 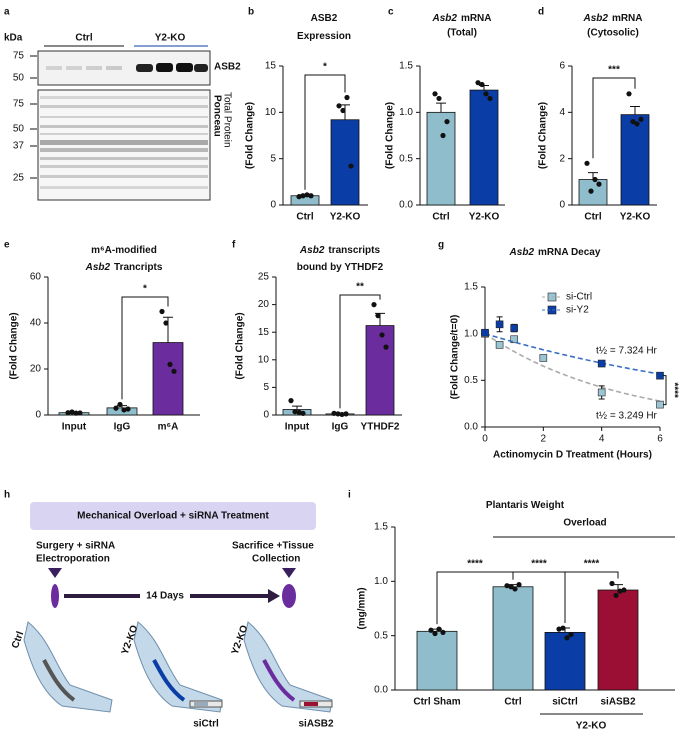 I want to click on timeline-arrow, so click(x=274, y=596).